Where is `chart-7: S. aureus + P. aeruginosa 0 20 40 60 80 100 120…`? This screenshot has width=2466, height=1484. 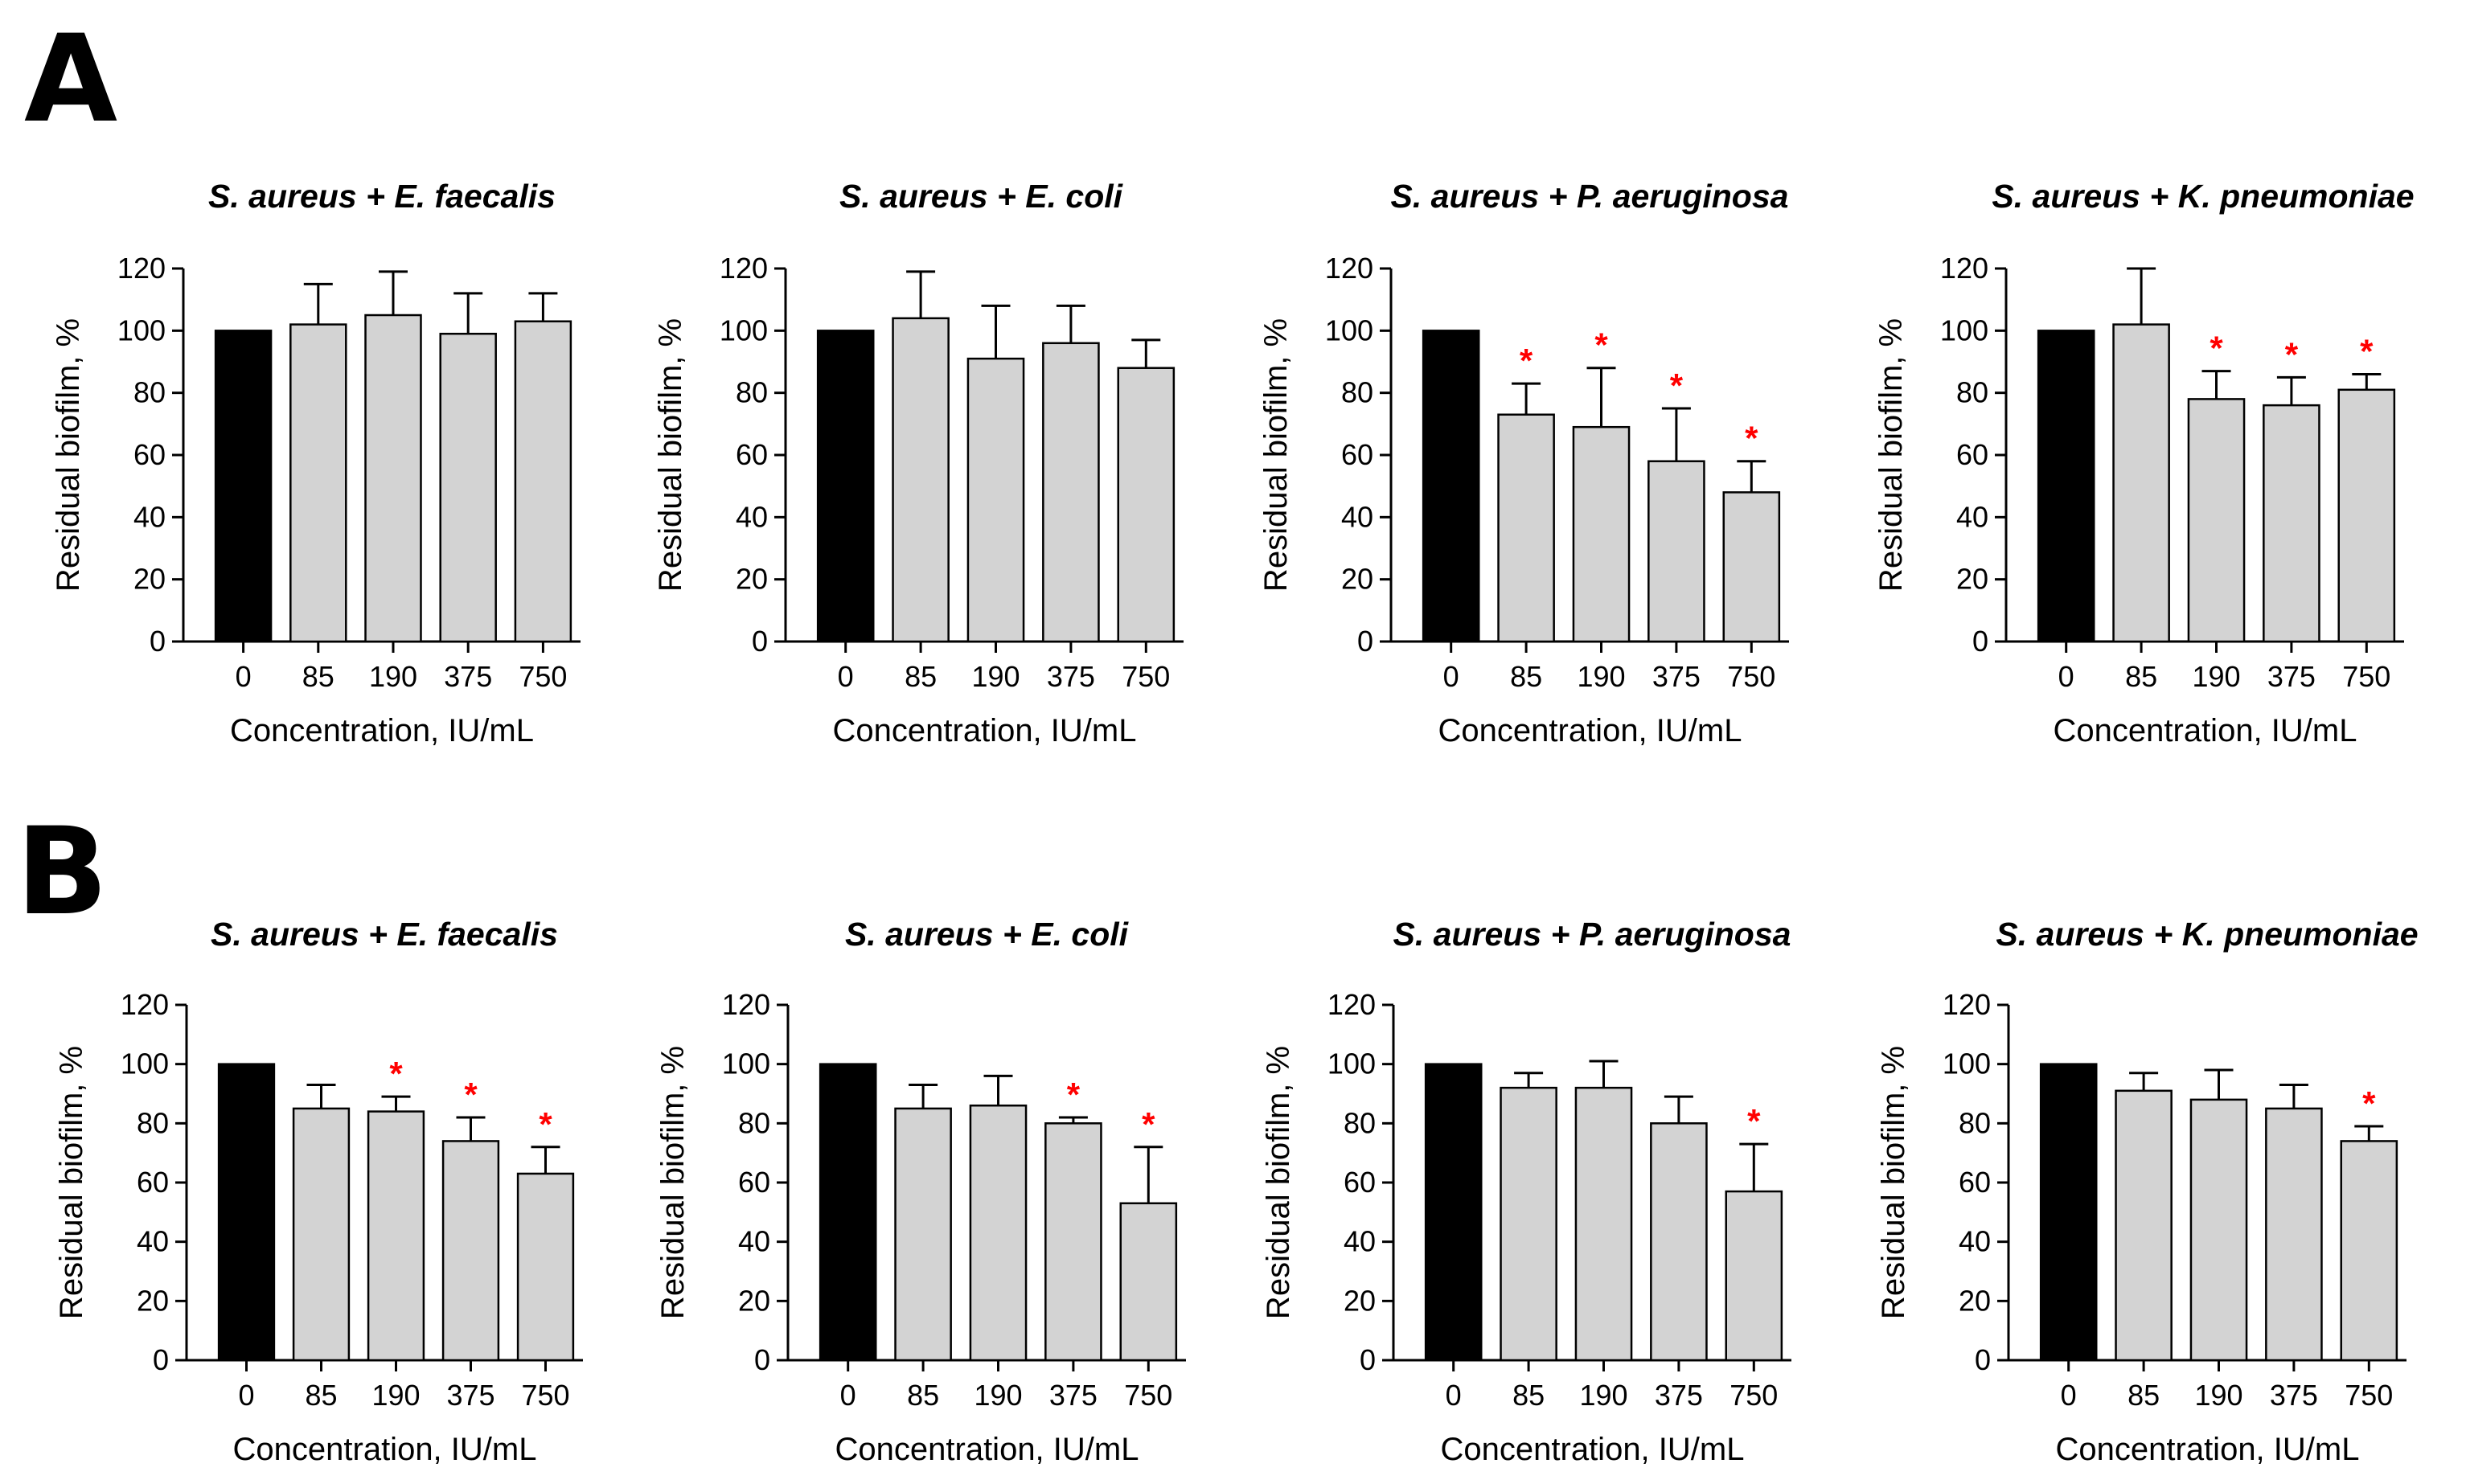 chart-7: S. aureus + P. aeruginosa 0 20 40 60 80 100 120… is located at coordinates (1526, 1192).